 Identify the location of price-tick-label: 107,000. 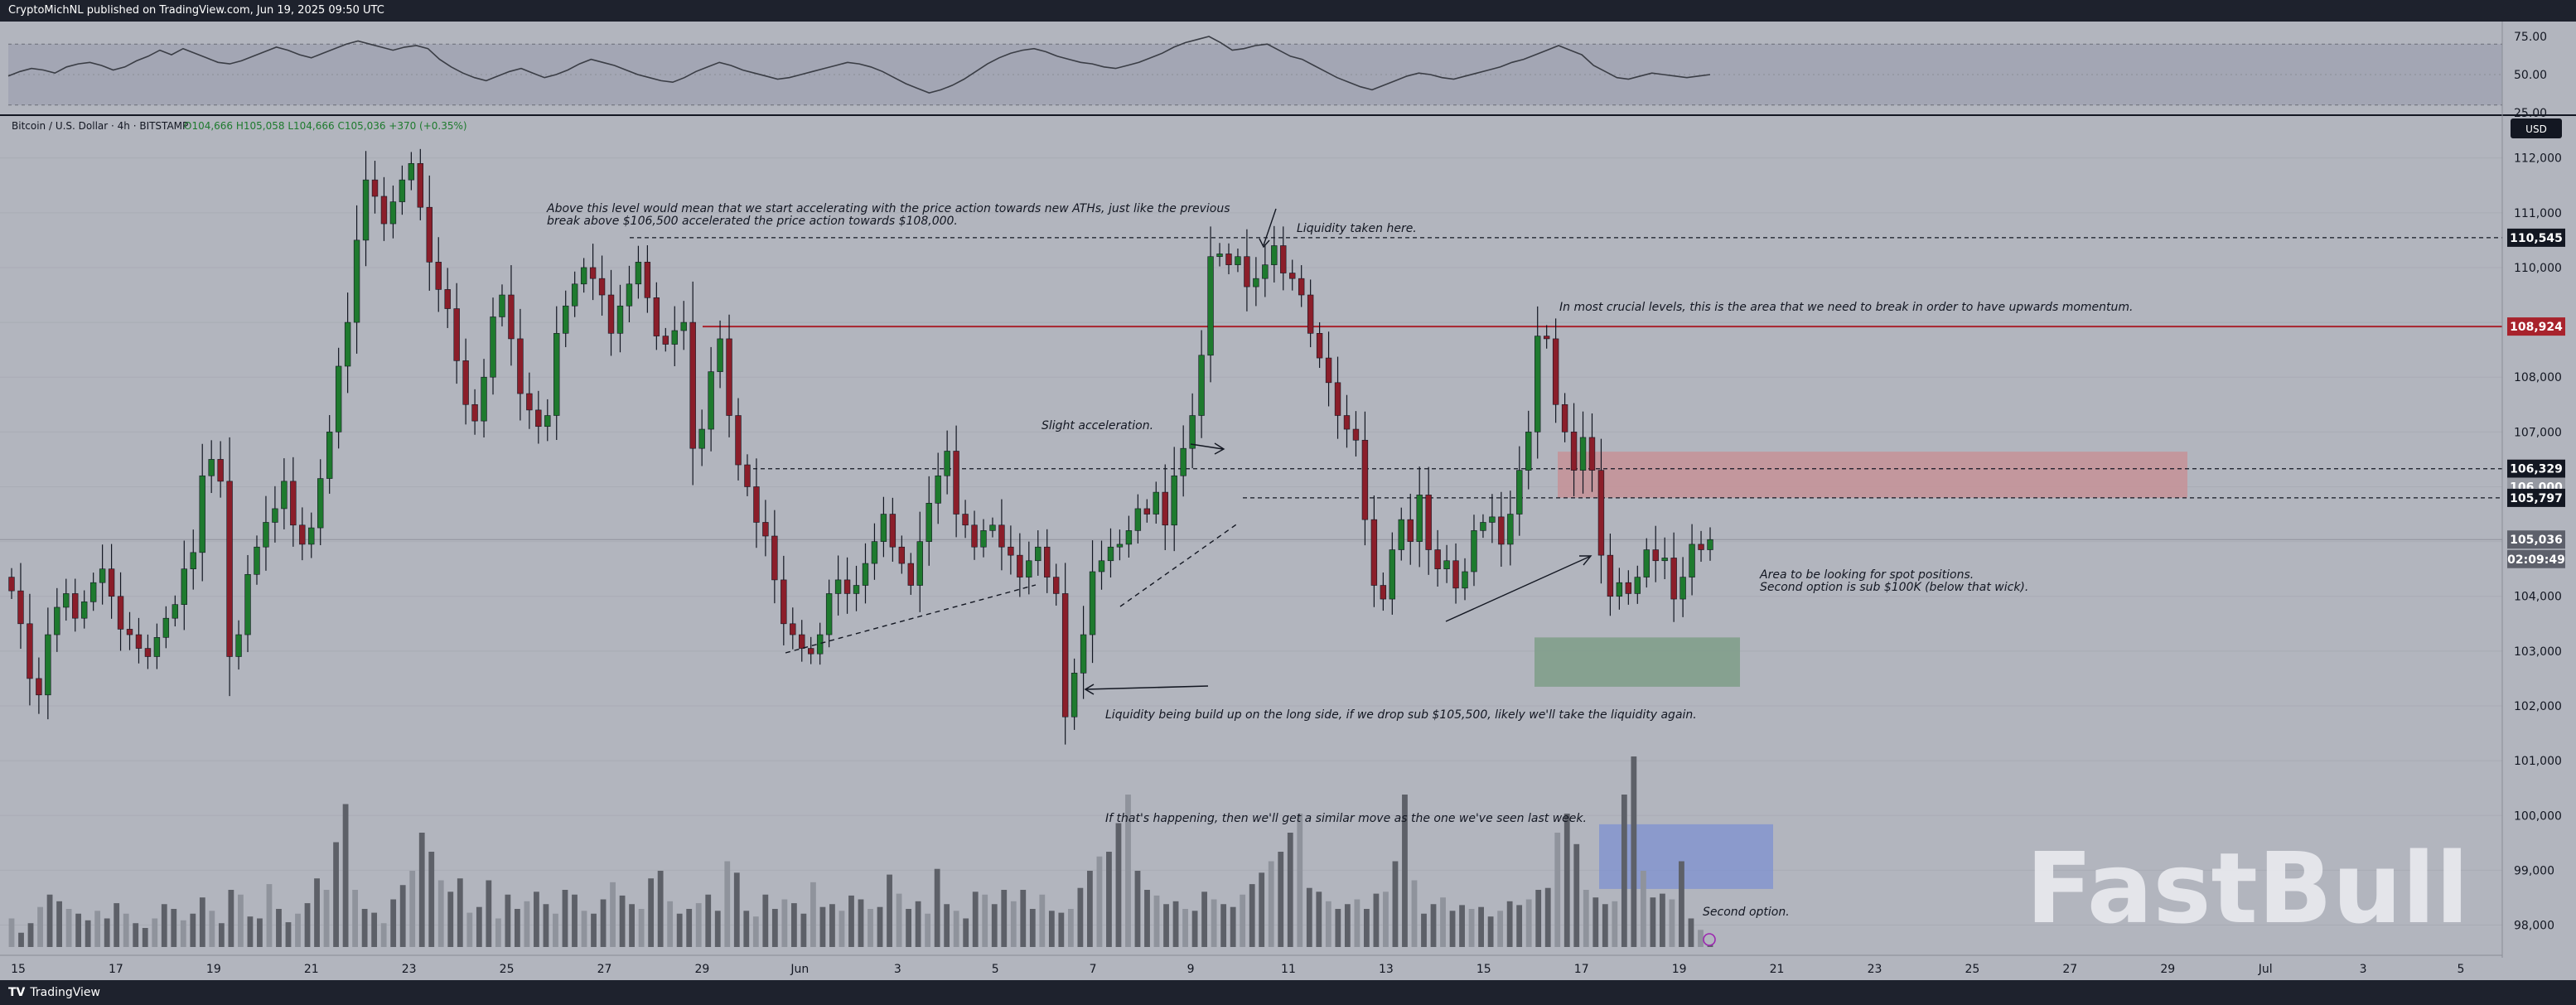
(2538, 432).